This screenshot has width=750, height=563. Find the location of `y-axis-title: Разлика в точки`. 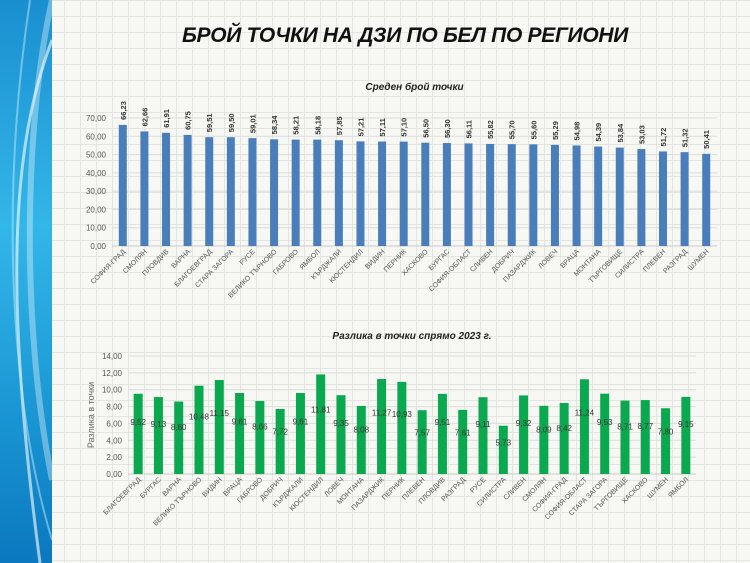

y-axis-title: Разлика в точки is located at coordinates (91, 415).